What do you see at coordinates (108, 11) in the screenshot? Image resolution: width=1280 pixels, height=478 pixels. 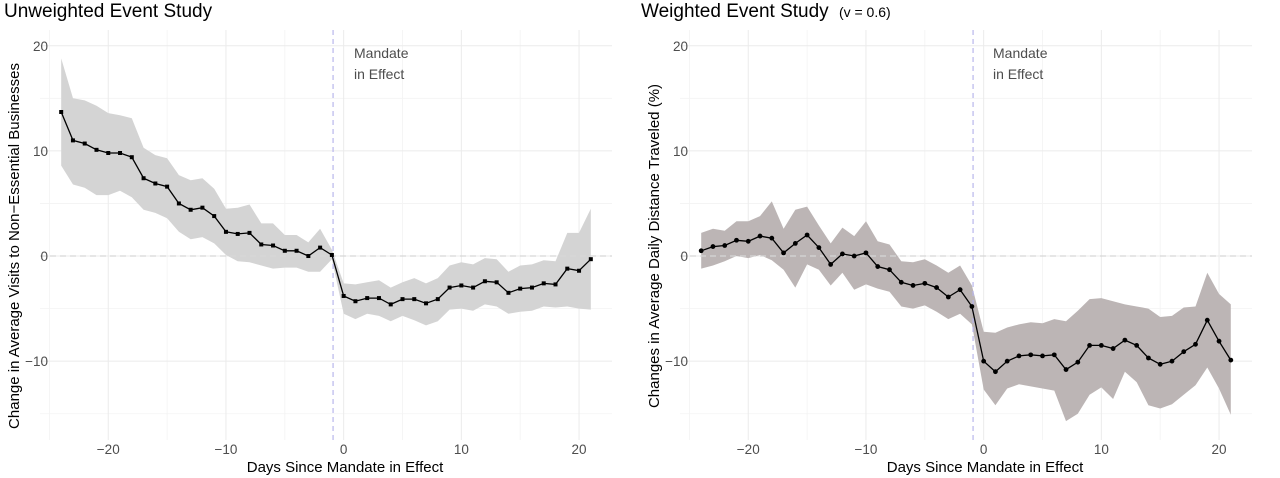 I see `chart-title: Unweighted Event Study` at bounding box center [108, 11].